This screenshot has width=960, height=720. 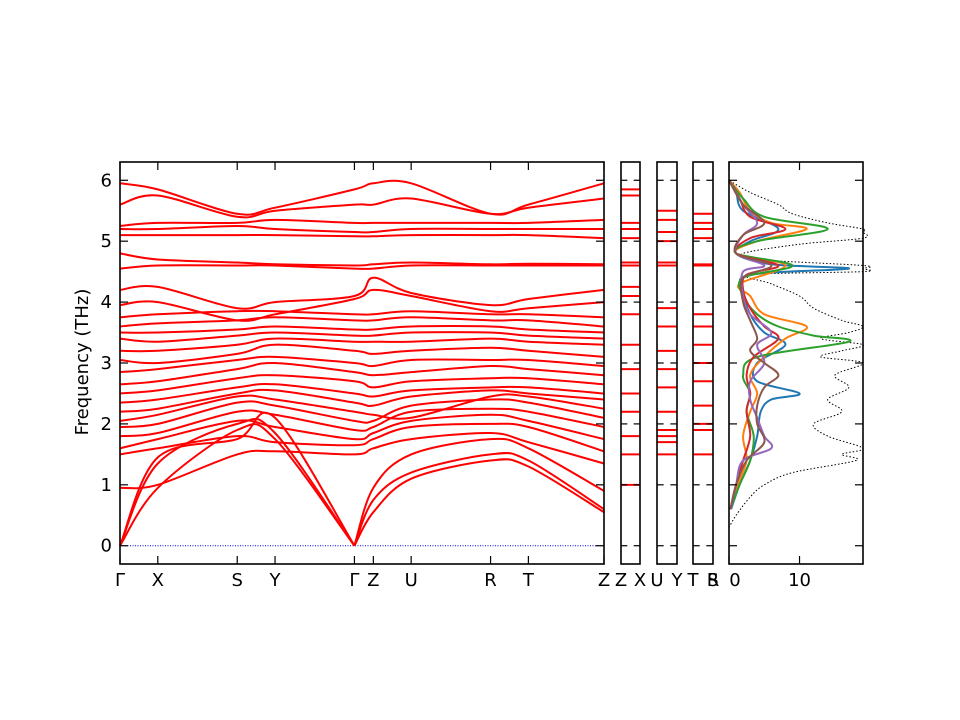 I want to click on ytick-label: 0, so click(x=106, y=546).